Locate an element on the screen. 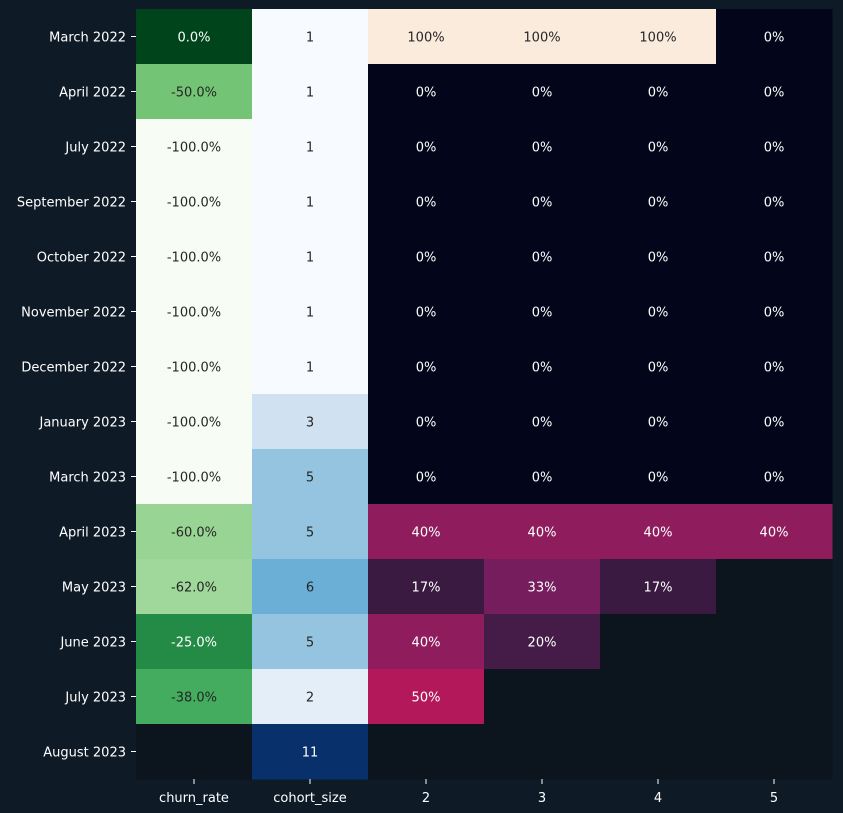 The image size is (843, 813). y-tick-label: May 2023 is located at coordinates (94, 588).